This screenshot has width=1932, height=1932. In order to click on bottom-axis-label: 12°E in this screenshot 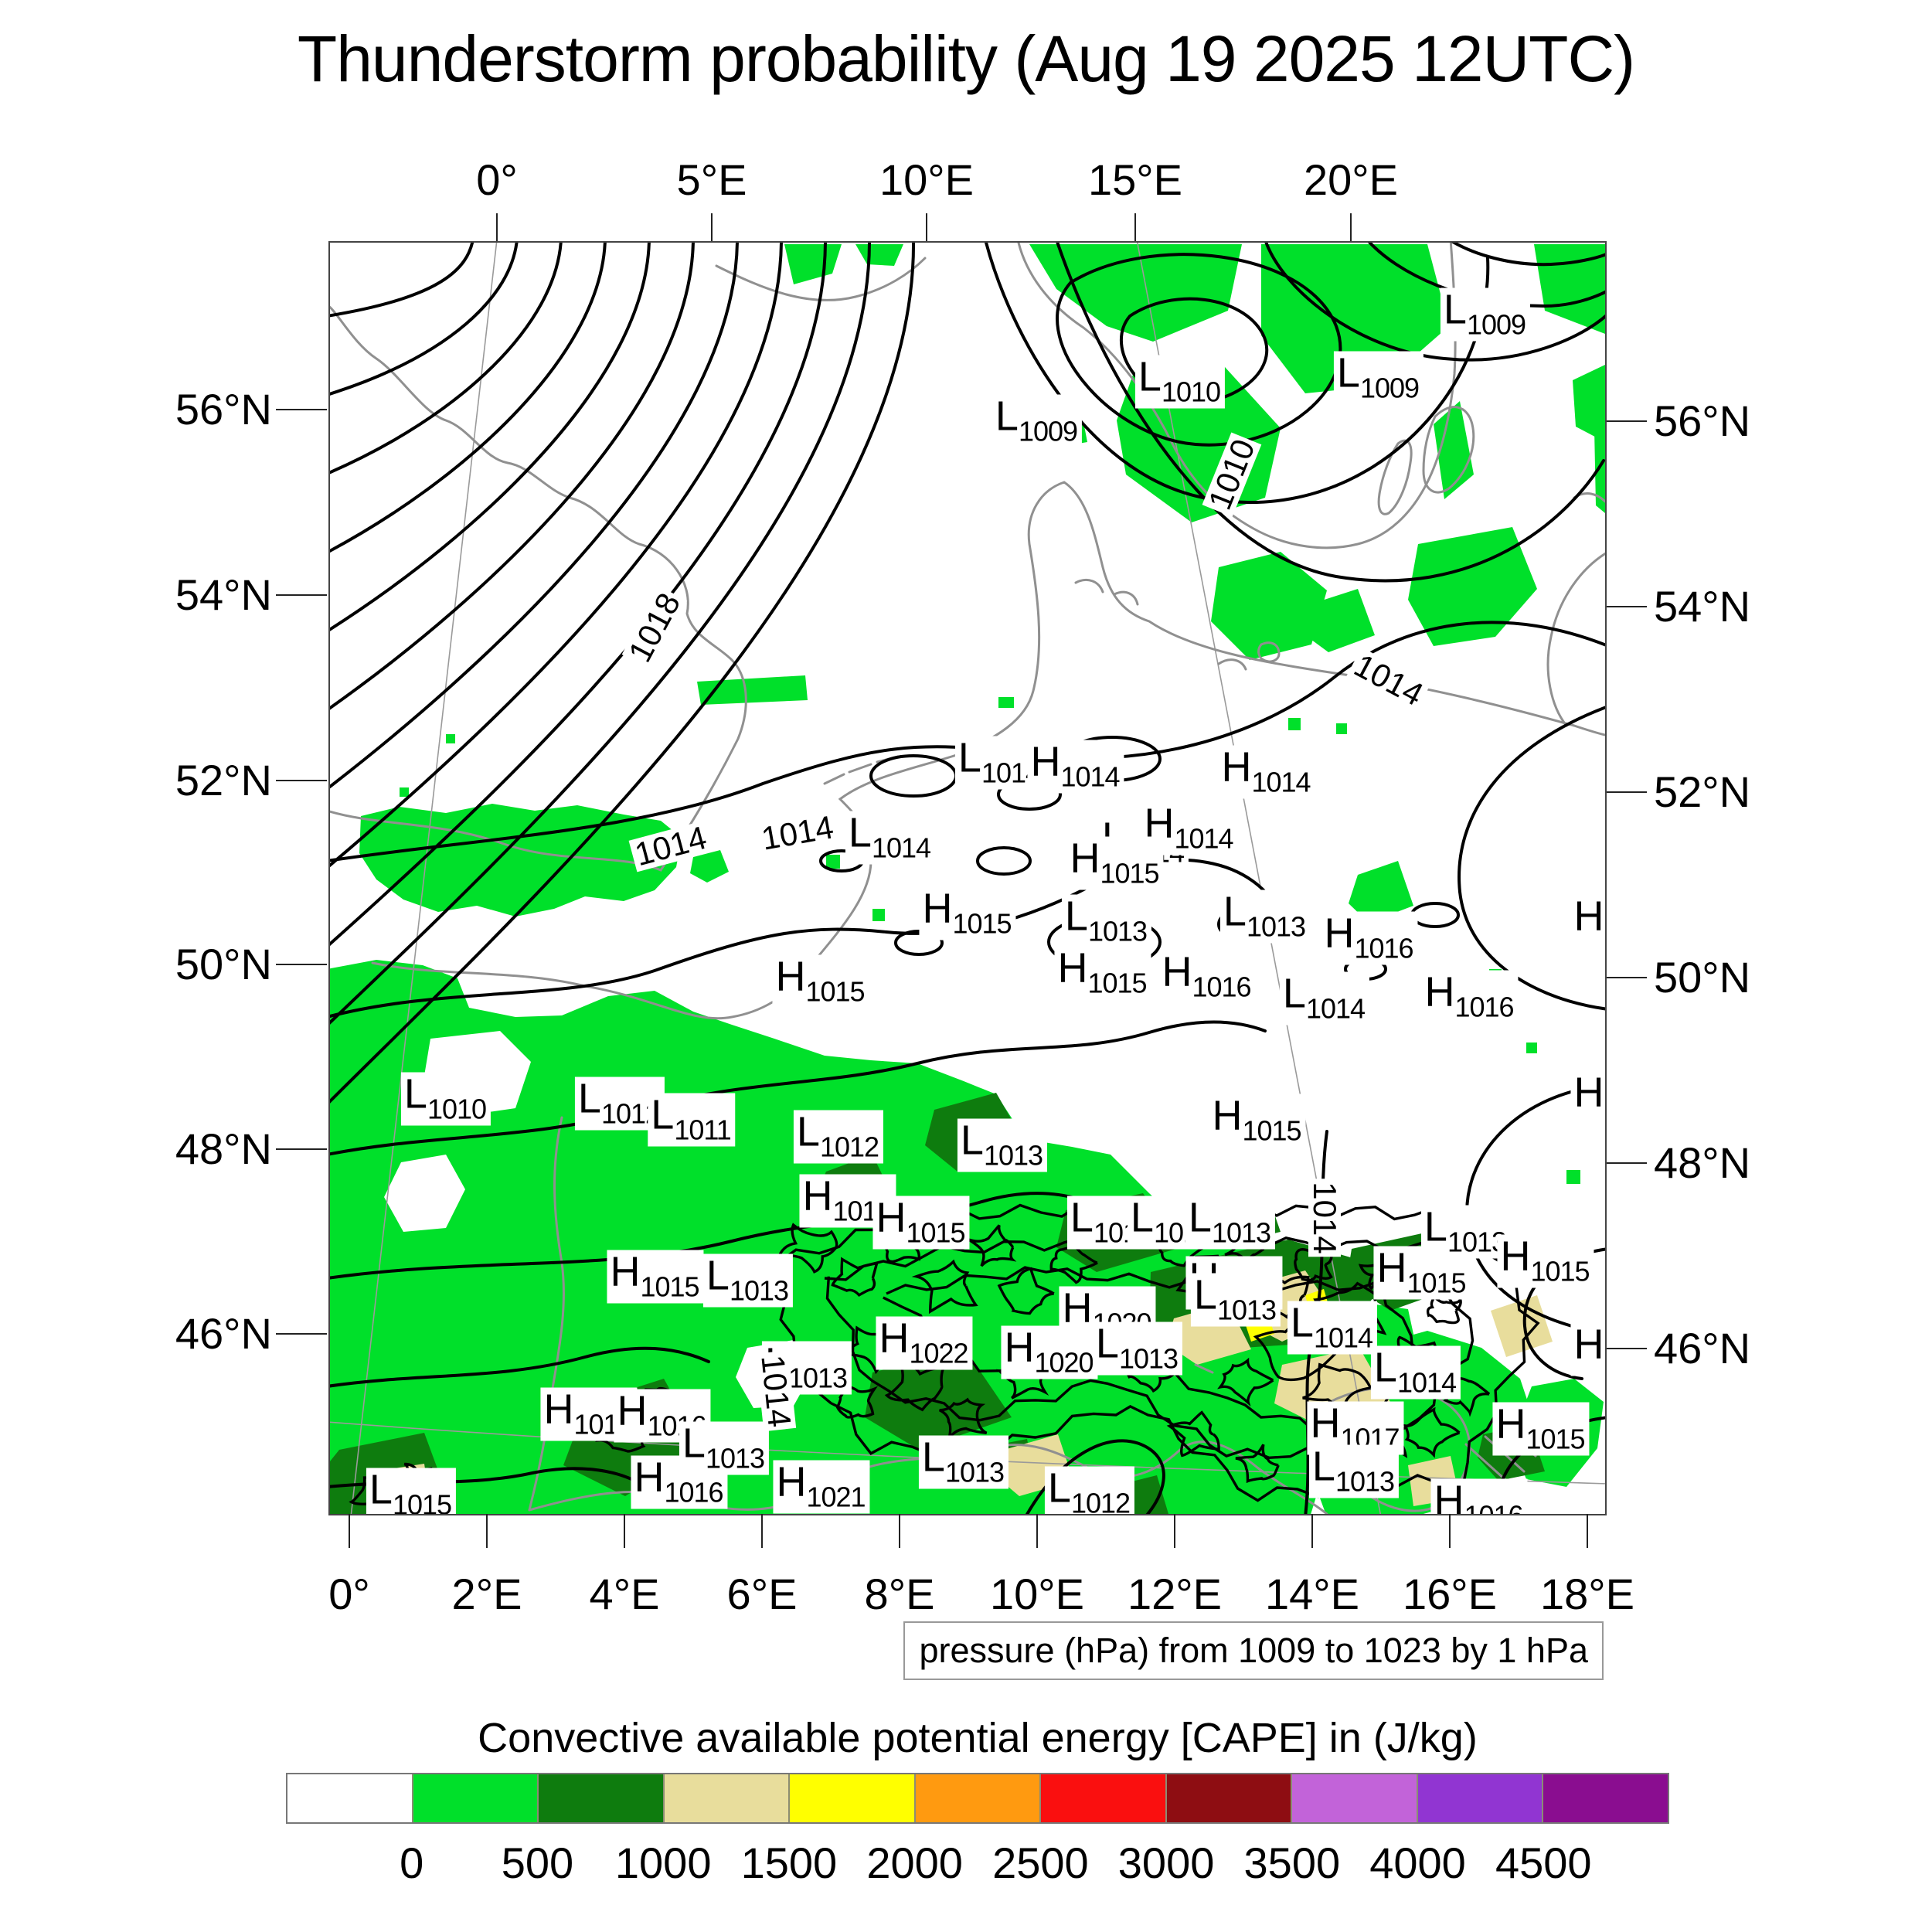, I will do `click(1175, 1594)`.